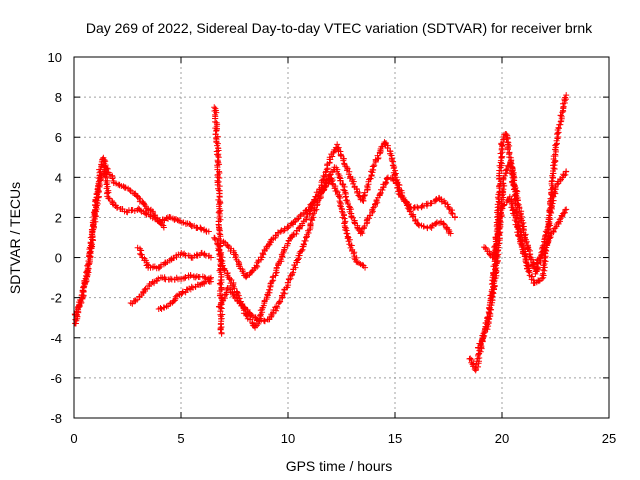  I want to click on y-tick-label: 6, so click(58, 137).